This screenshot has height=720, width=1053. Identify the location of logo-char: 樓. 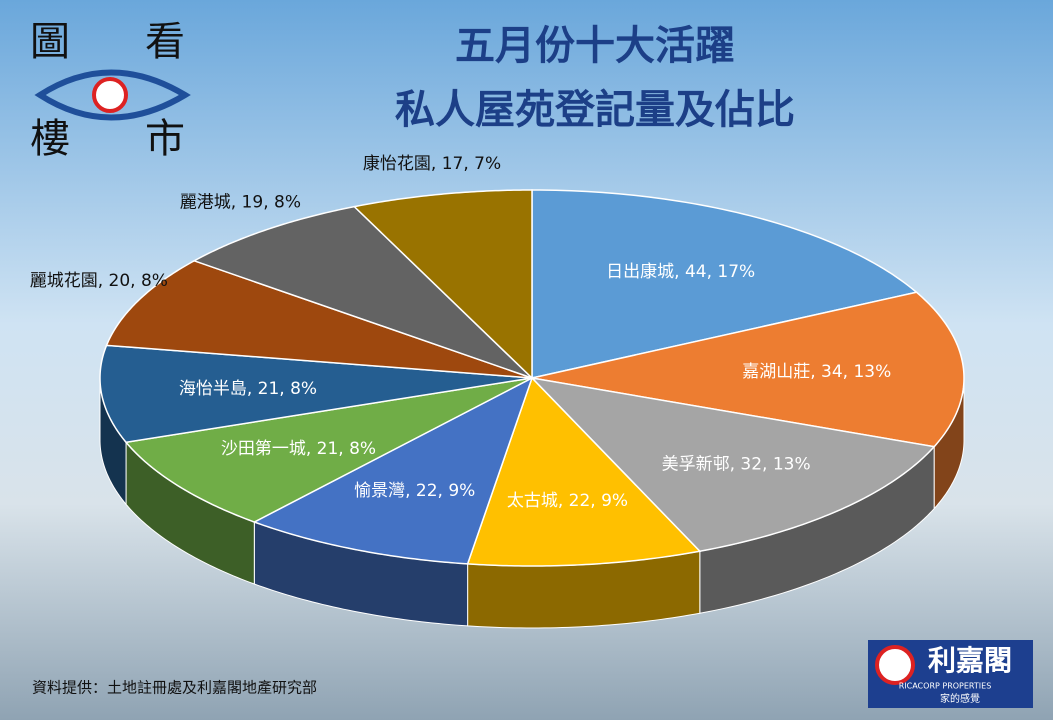
(50, 139).